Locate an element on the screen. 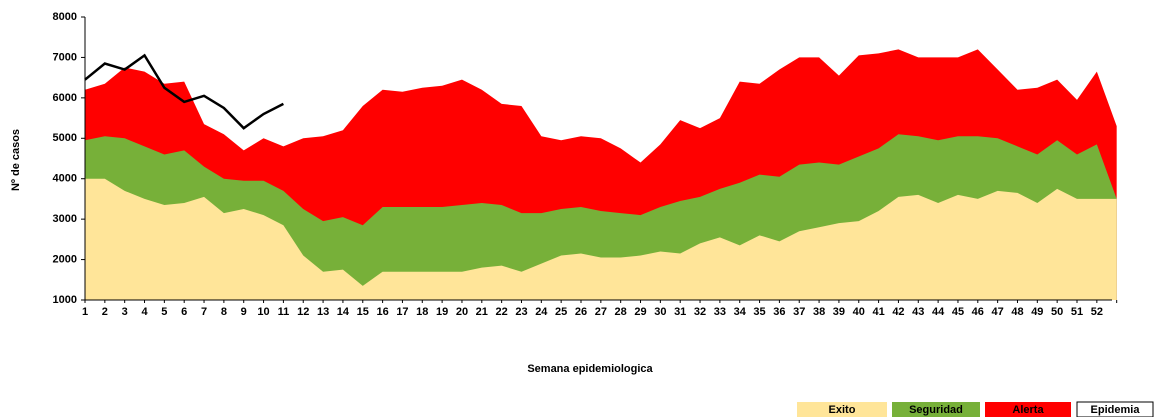 This screenshot has height=417, width=1157. x-axis-label: Semana epidemiologica is located at coordinates (590, 369).